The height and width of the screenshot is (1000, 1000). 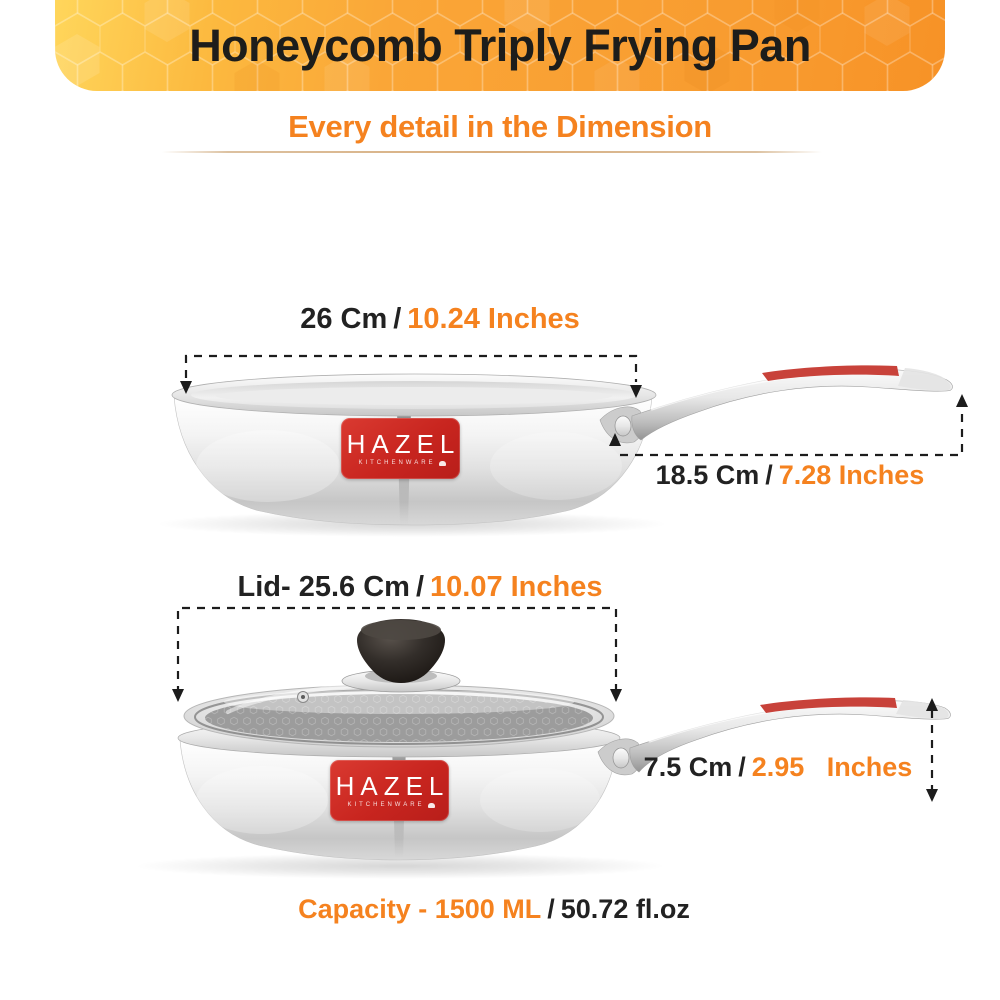 What do you see at coordinates (401, 630) in the screenshot?
I see `lid-knob-top` at bounding box center [401, 630].